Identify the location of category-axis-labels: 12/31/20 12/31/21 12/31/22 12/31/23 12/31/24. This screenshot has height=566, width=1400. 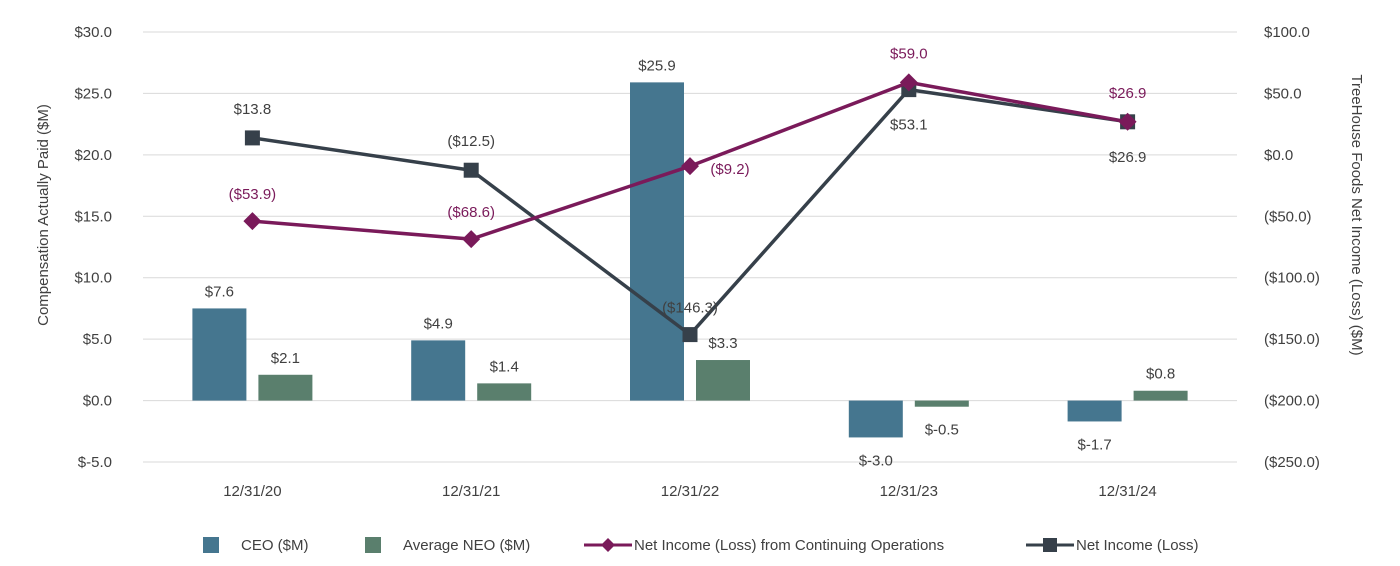
(690, 491).